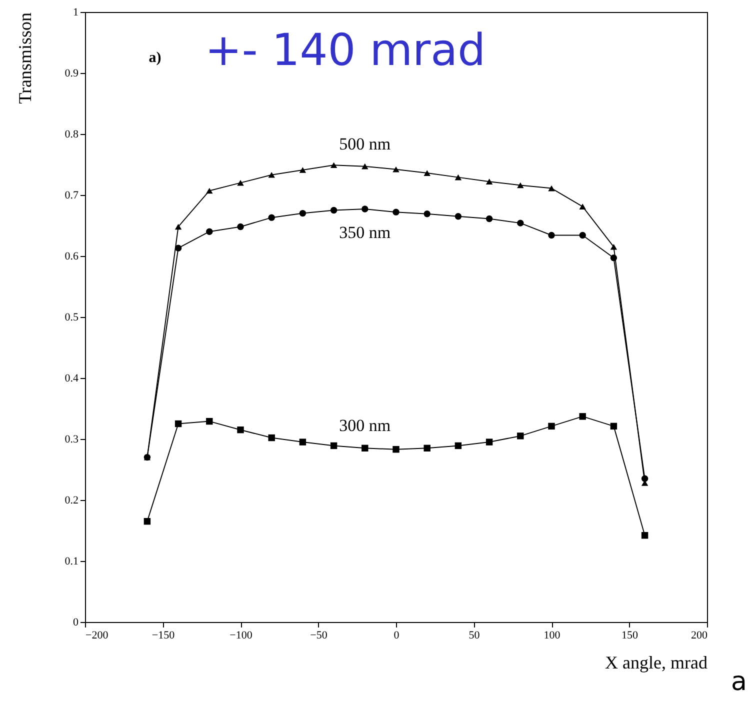 The width and height of the screenshot is (753, 712). I want to click on x-tick-label: 50, so click(474, 636).